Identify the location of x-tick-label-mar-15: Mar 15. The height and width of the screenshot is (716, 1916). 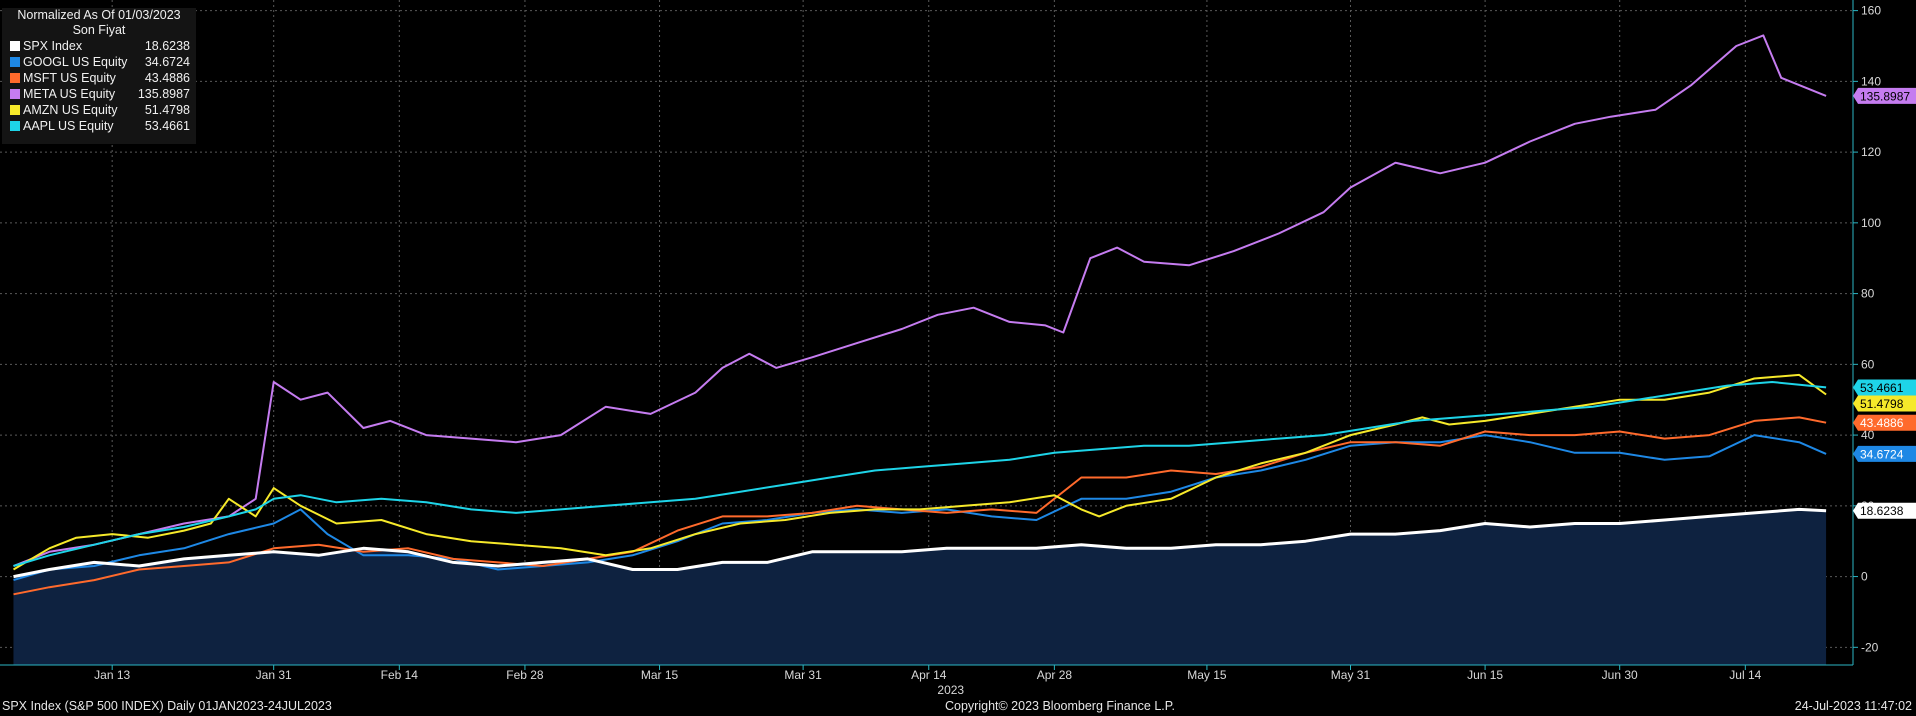
(660, 675).